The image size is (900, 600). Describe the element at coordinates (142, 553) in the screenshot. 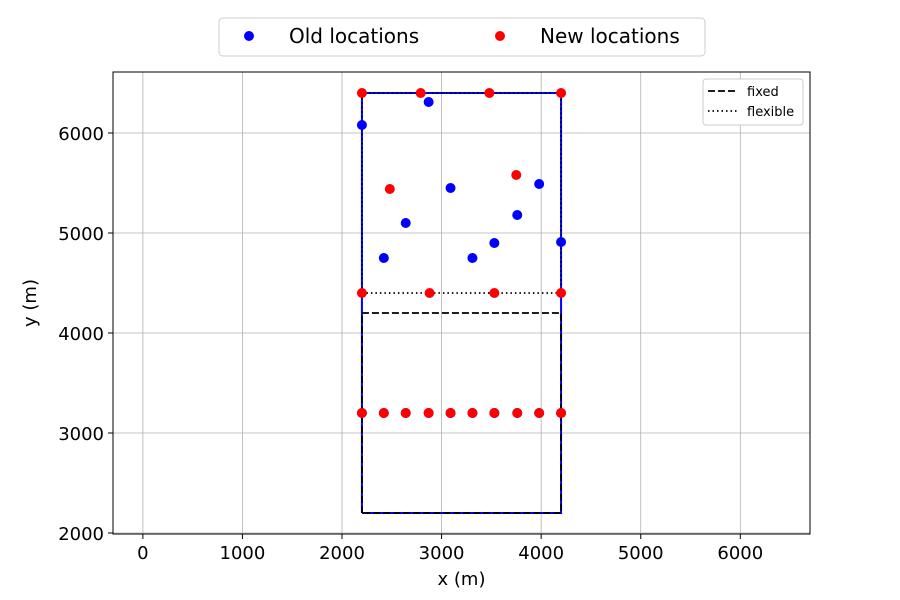

I see `x-tick-label: 0` at that location.